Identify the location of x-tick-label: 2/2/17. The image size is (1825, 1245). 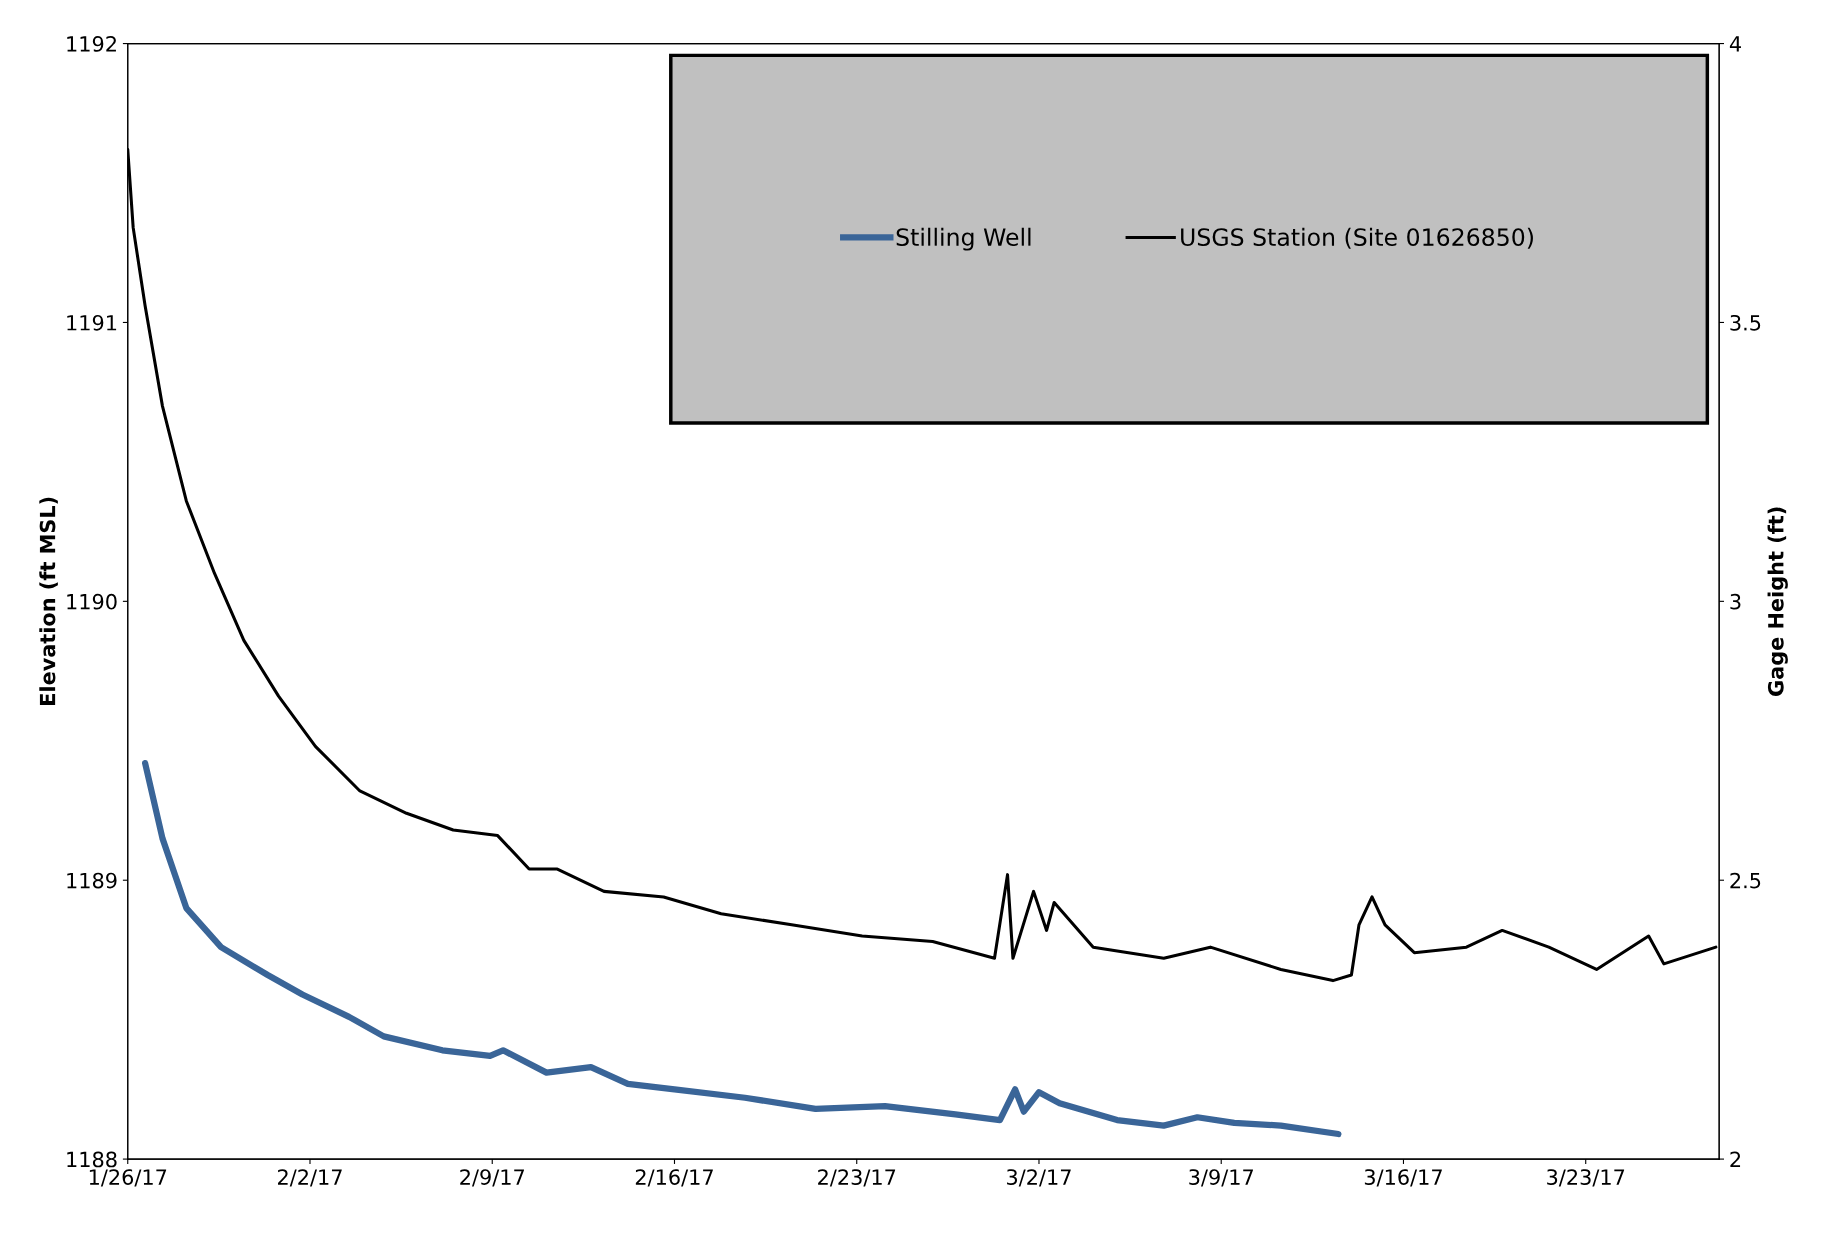
(309, 1178).